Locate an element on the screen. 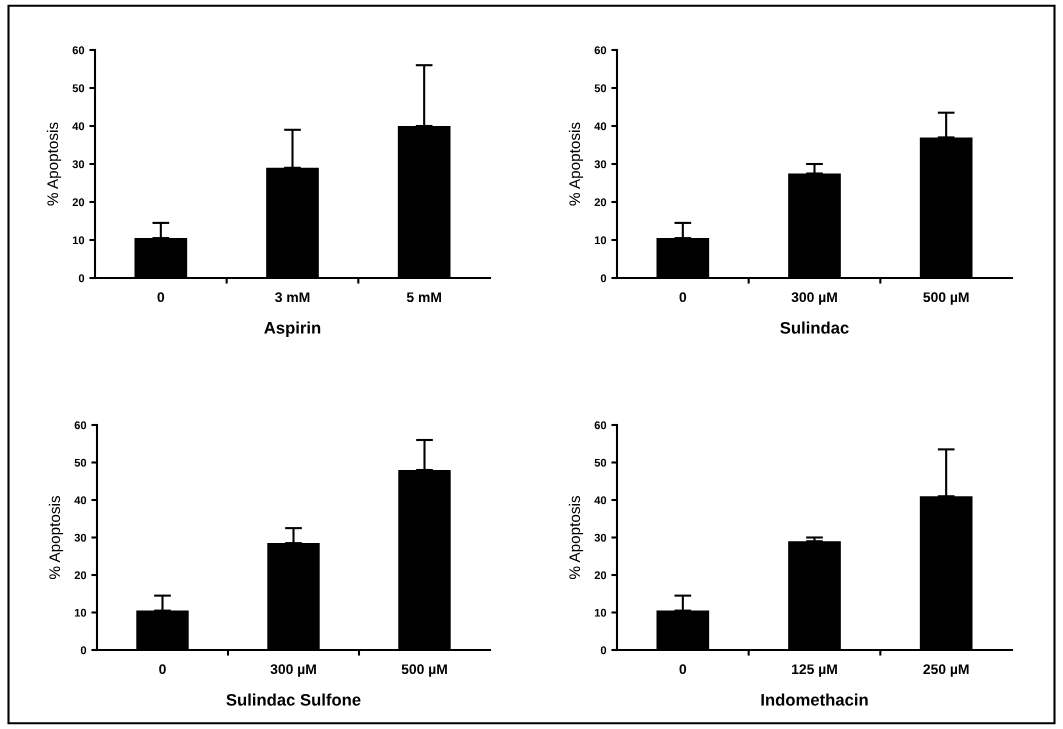 The width and height of the screenshot is (1063, 729). x-axis-title: Aspirin is located at coordinates (292, 329).